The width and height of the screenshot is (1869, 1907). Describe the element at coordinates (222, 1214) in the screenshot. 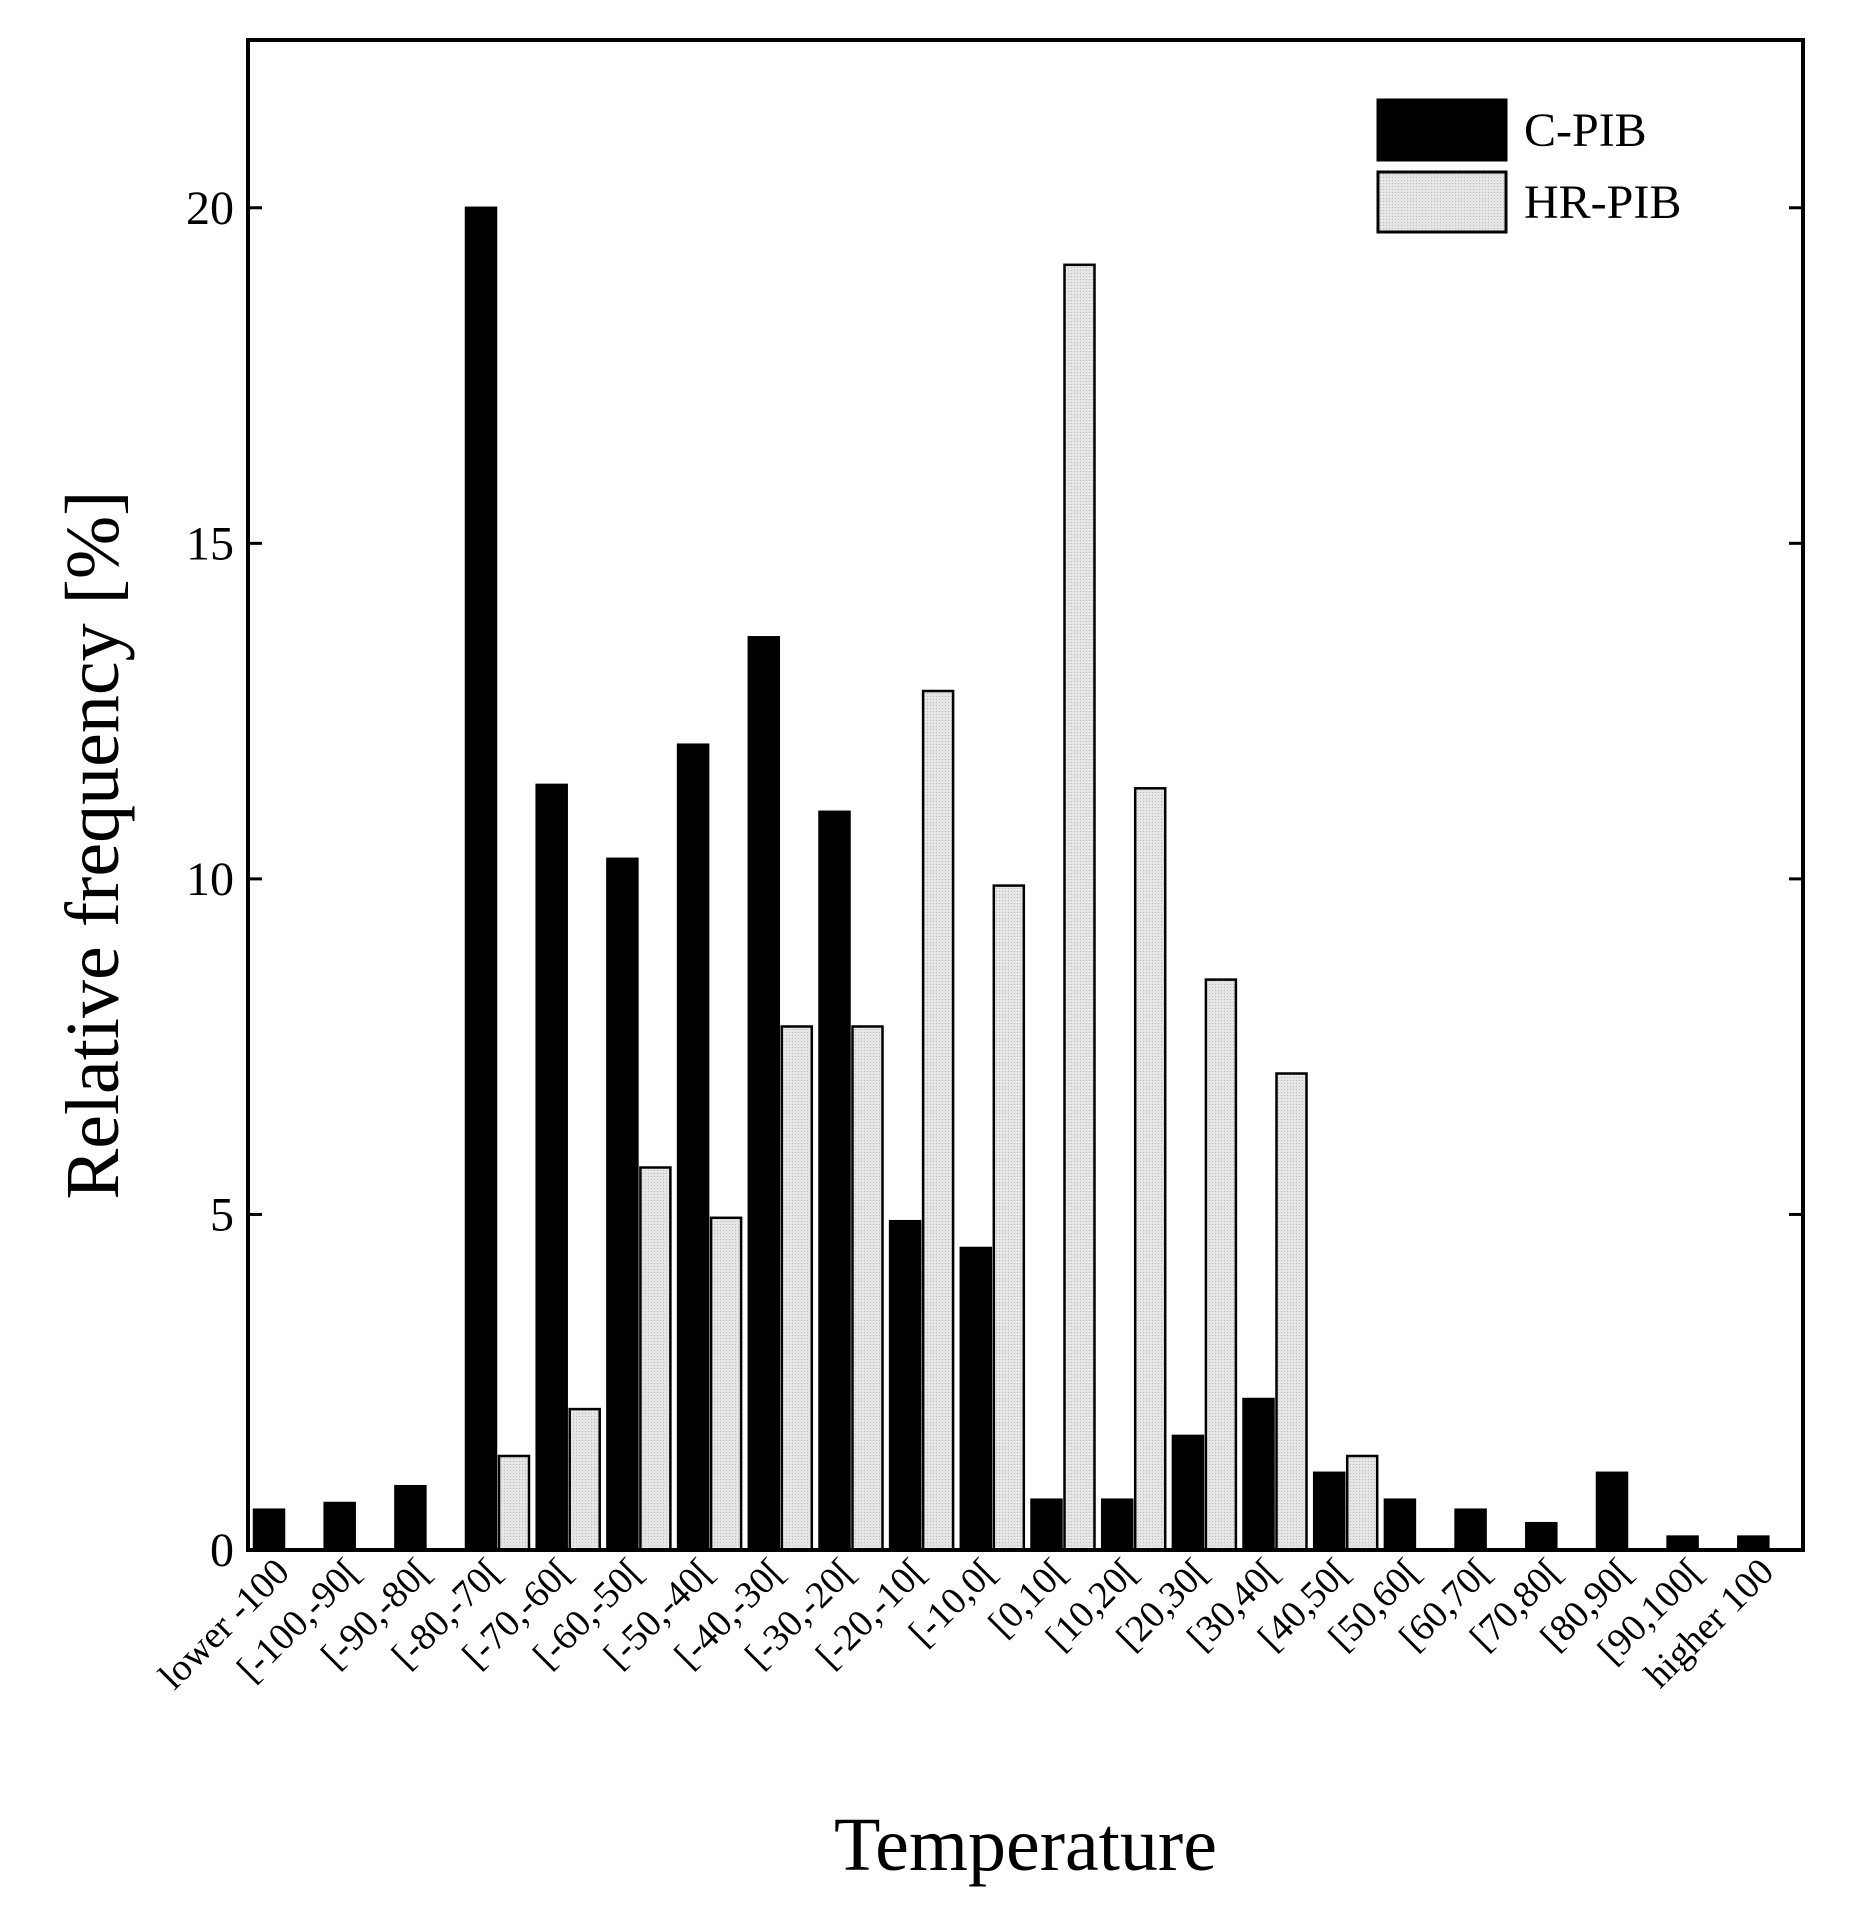

I see `y-tick-label: 5` at that location.